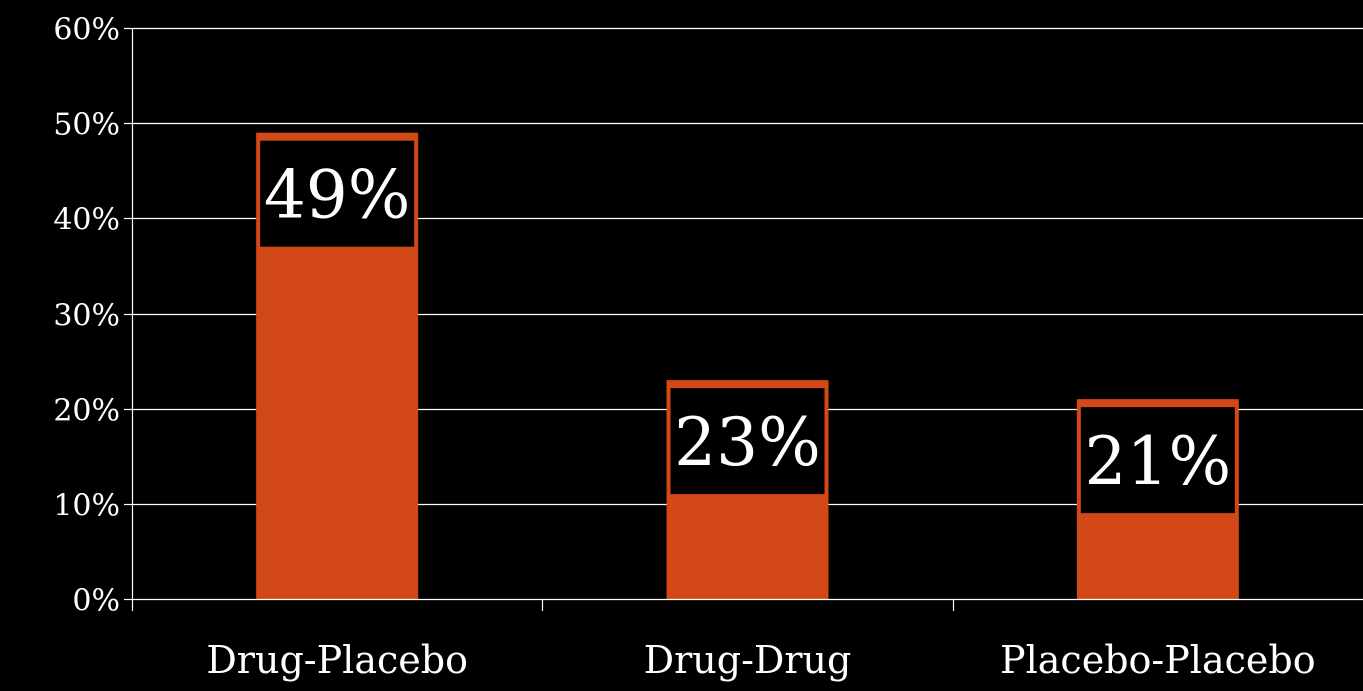 Image resolution: width=1363 pixels, height=691 pixels. Describe the element at coordinates (96, 601) in the screenshot. I see `y-tick-label: 0%` at that location.